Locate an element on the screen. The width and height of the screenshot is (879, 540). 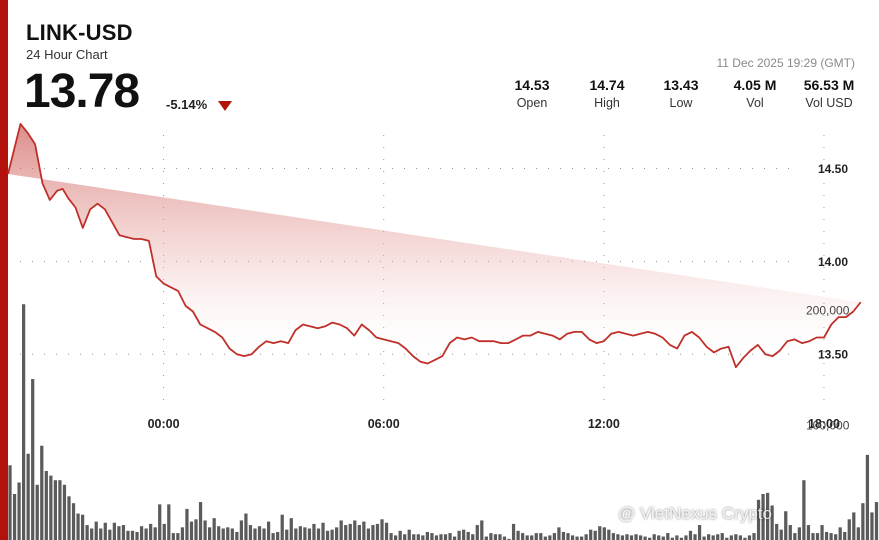
stat-low-value: 13.43 is located at coordinates (681, 85).